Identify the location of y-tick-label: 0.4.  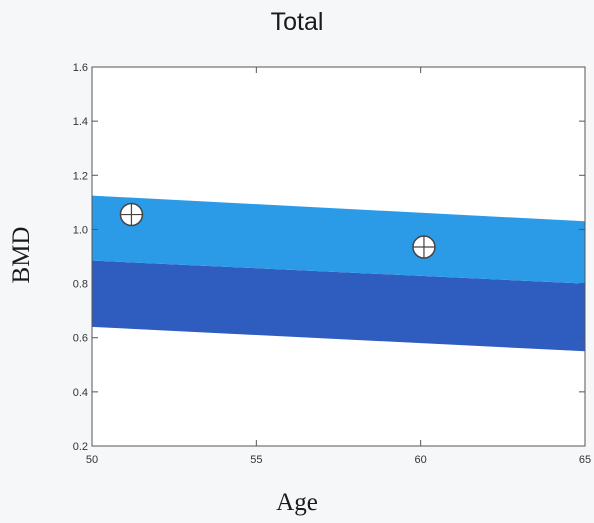
(80, 393).